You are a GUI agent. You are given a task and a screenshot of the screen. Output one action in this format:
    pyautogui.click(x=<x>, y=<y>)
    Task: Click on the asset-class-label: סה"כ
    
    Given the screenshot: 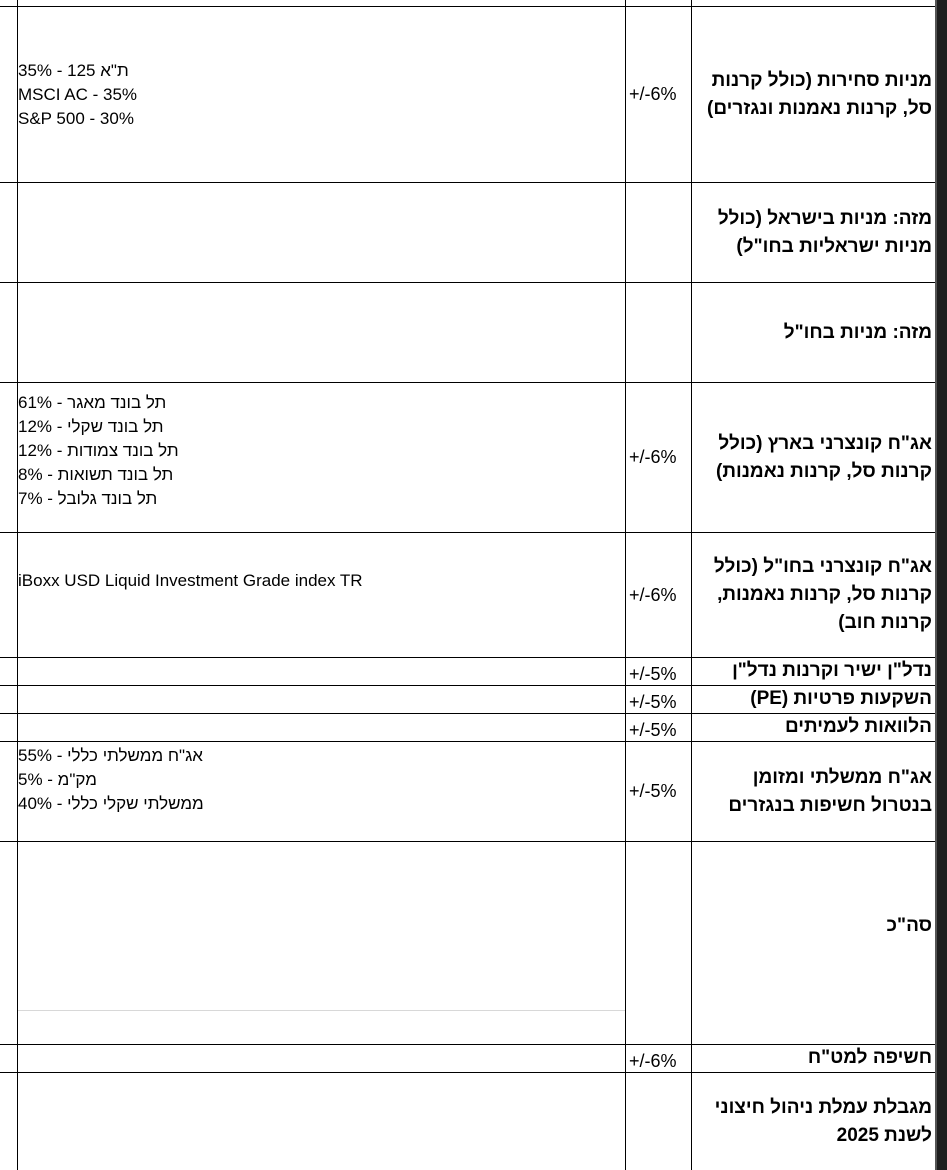 What is the action you would take?
    pyautogui.click(x=909, y=925)
    